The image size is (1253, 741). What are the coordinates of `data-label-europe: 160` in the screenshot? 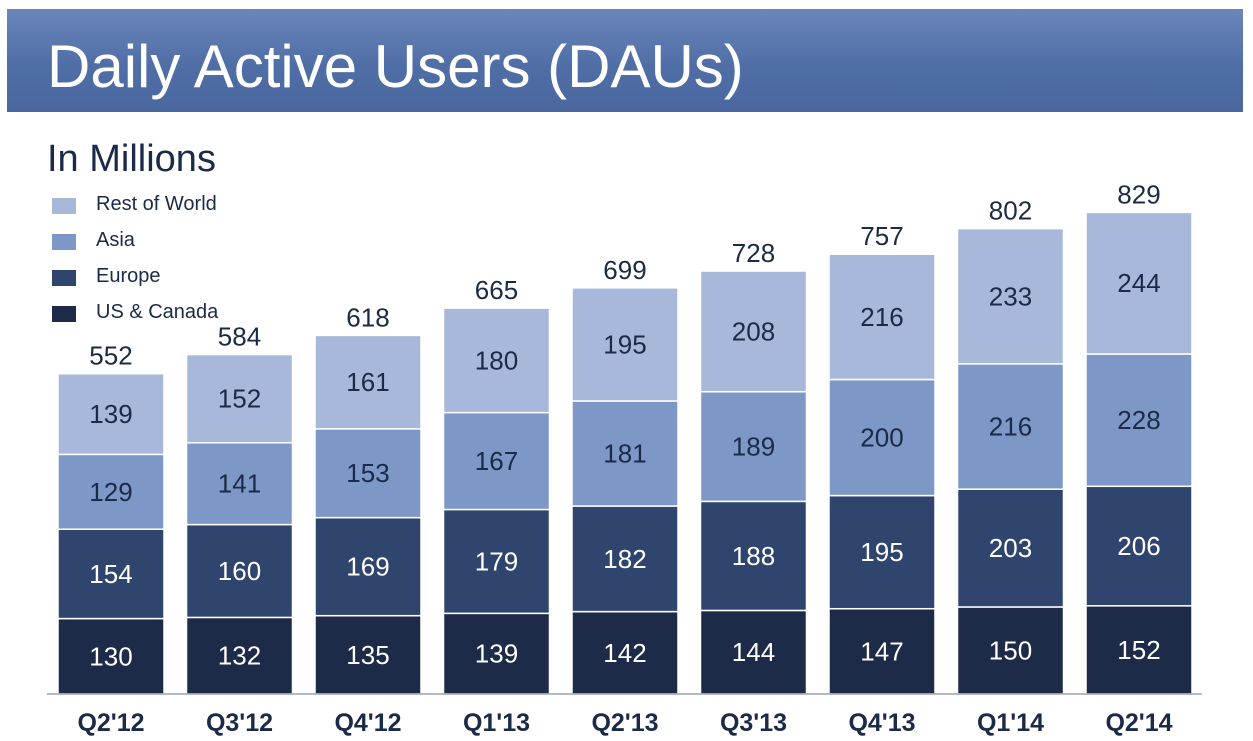 It's located at (239, 571).